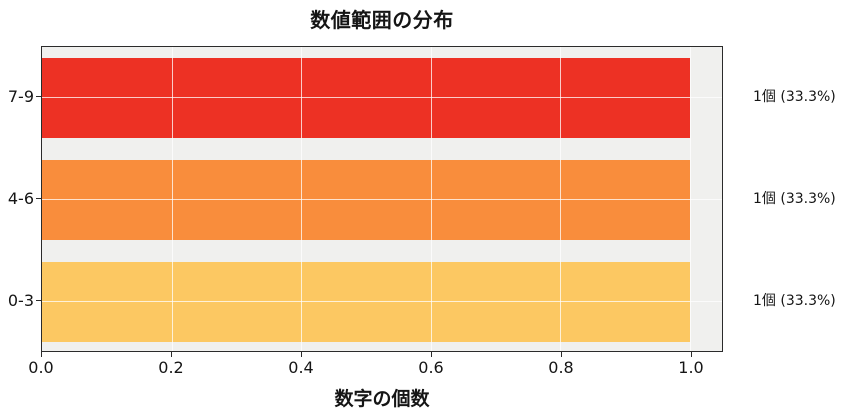  Describe the element at coordinates (171, 367) in the screenshot. I see `x-tick-label: 0.2` at that location.